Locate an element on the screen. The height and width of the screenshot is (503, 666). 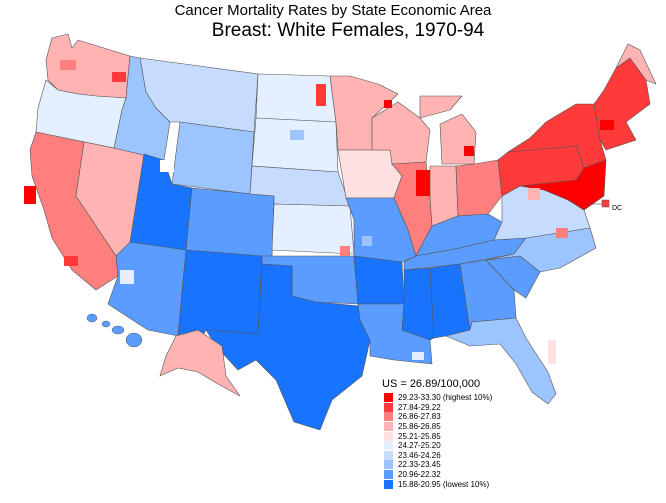
region-arkansas is located at coordinates (379, 280).